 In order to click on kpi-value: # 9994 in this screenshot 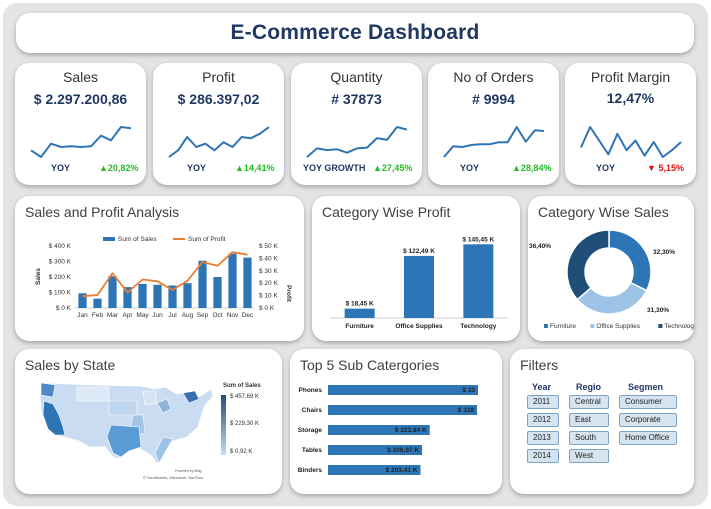, I will do `click(493, 99)`.